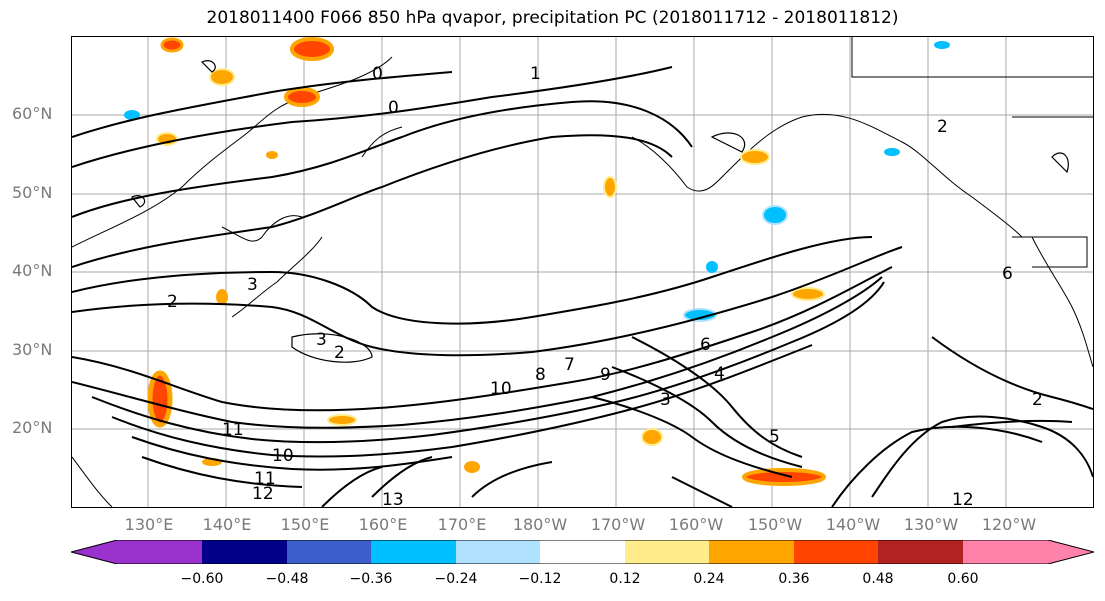 This screenshot has height=601, width=1105. What do you see at coordinates (32, 113) in the screenshot?
I see `lat-label-60n: 60°N` at bounding box center [32, 113].